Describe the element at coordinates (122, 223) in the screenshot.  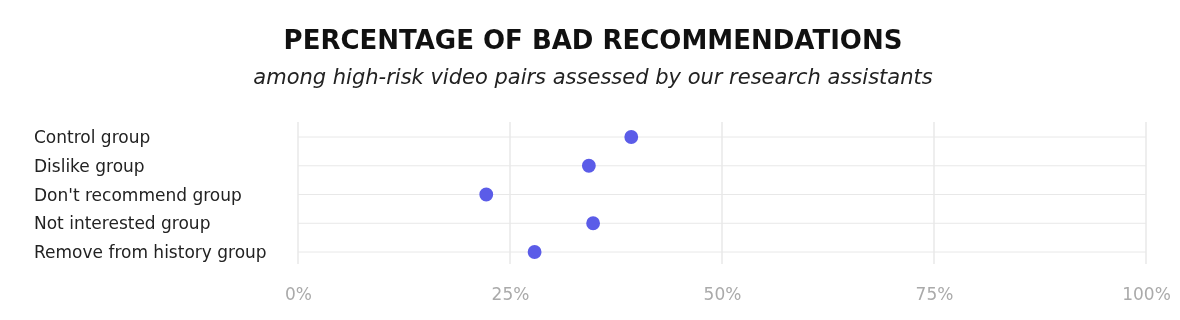
I see `y-tick-label: Not interested group` at that location.